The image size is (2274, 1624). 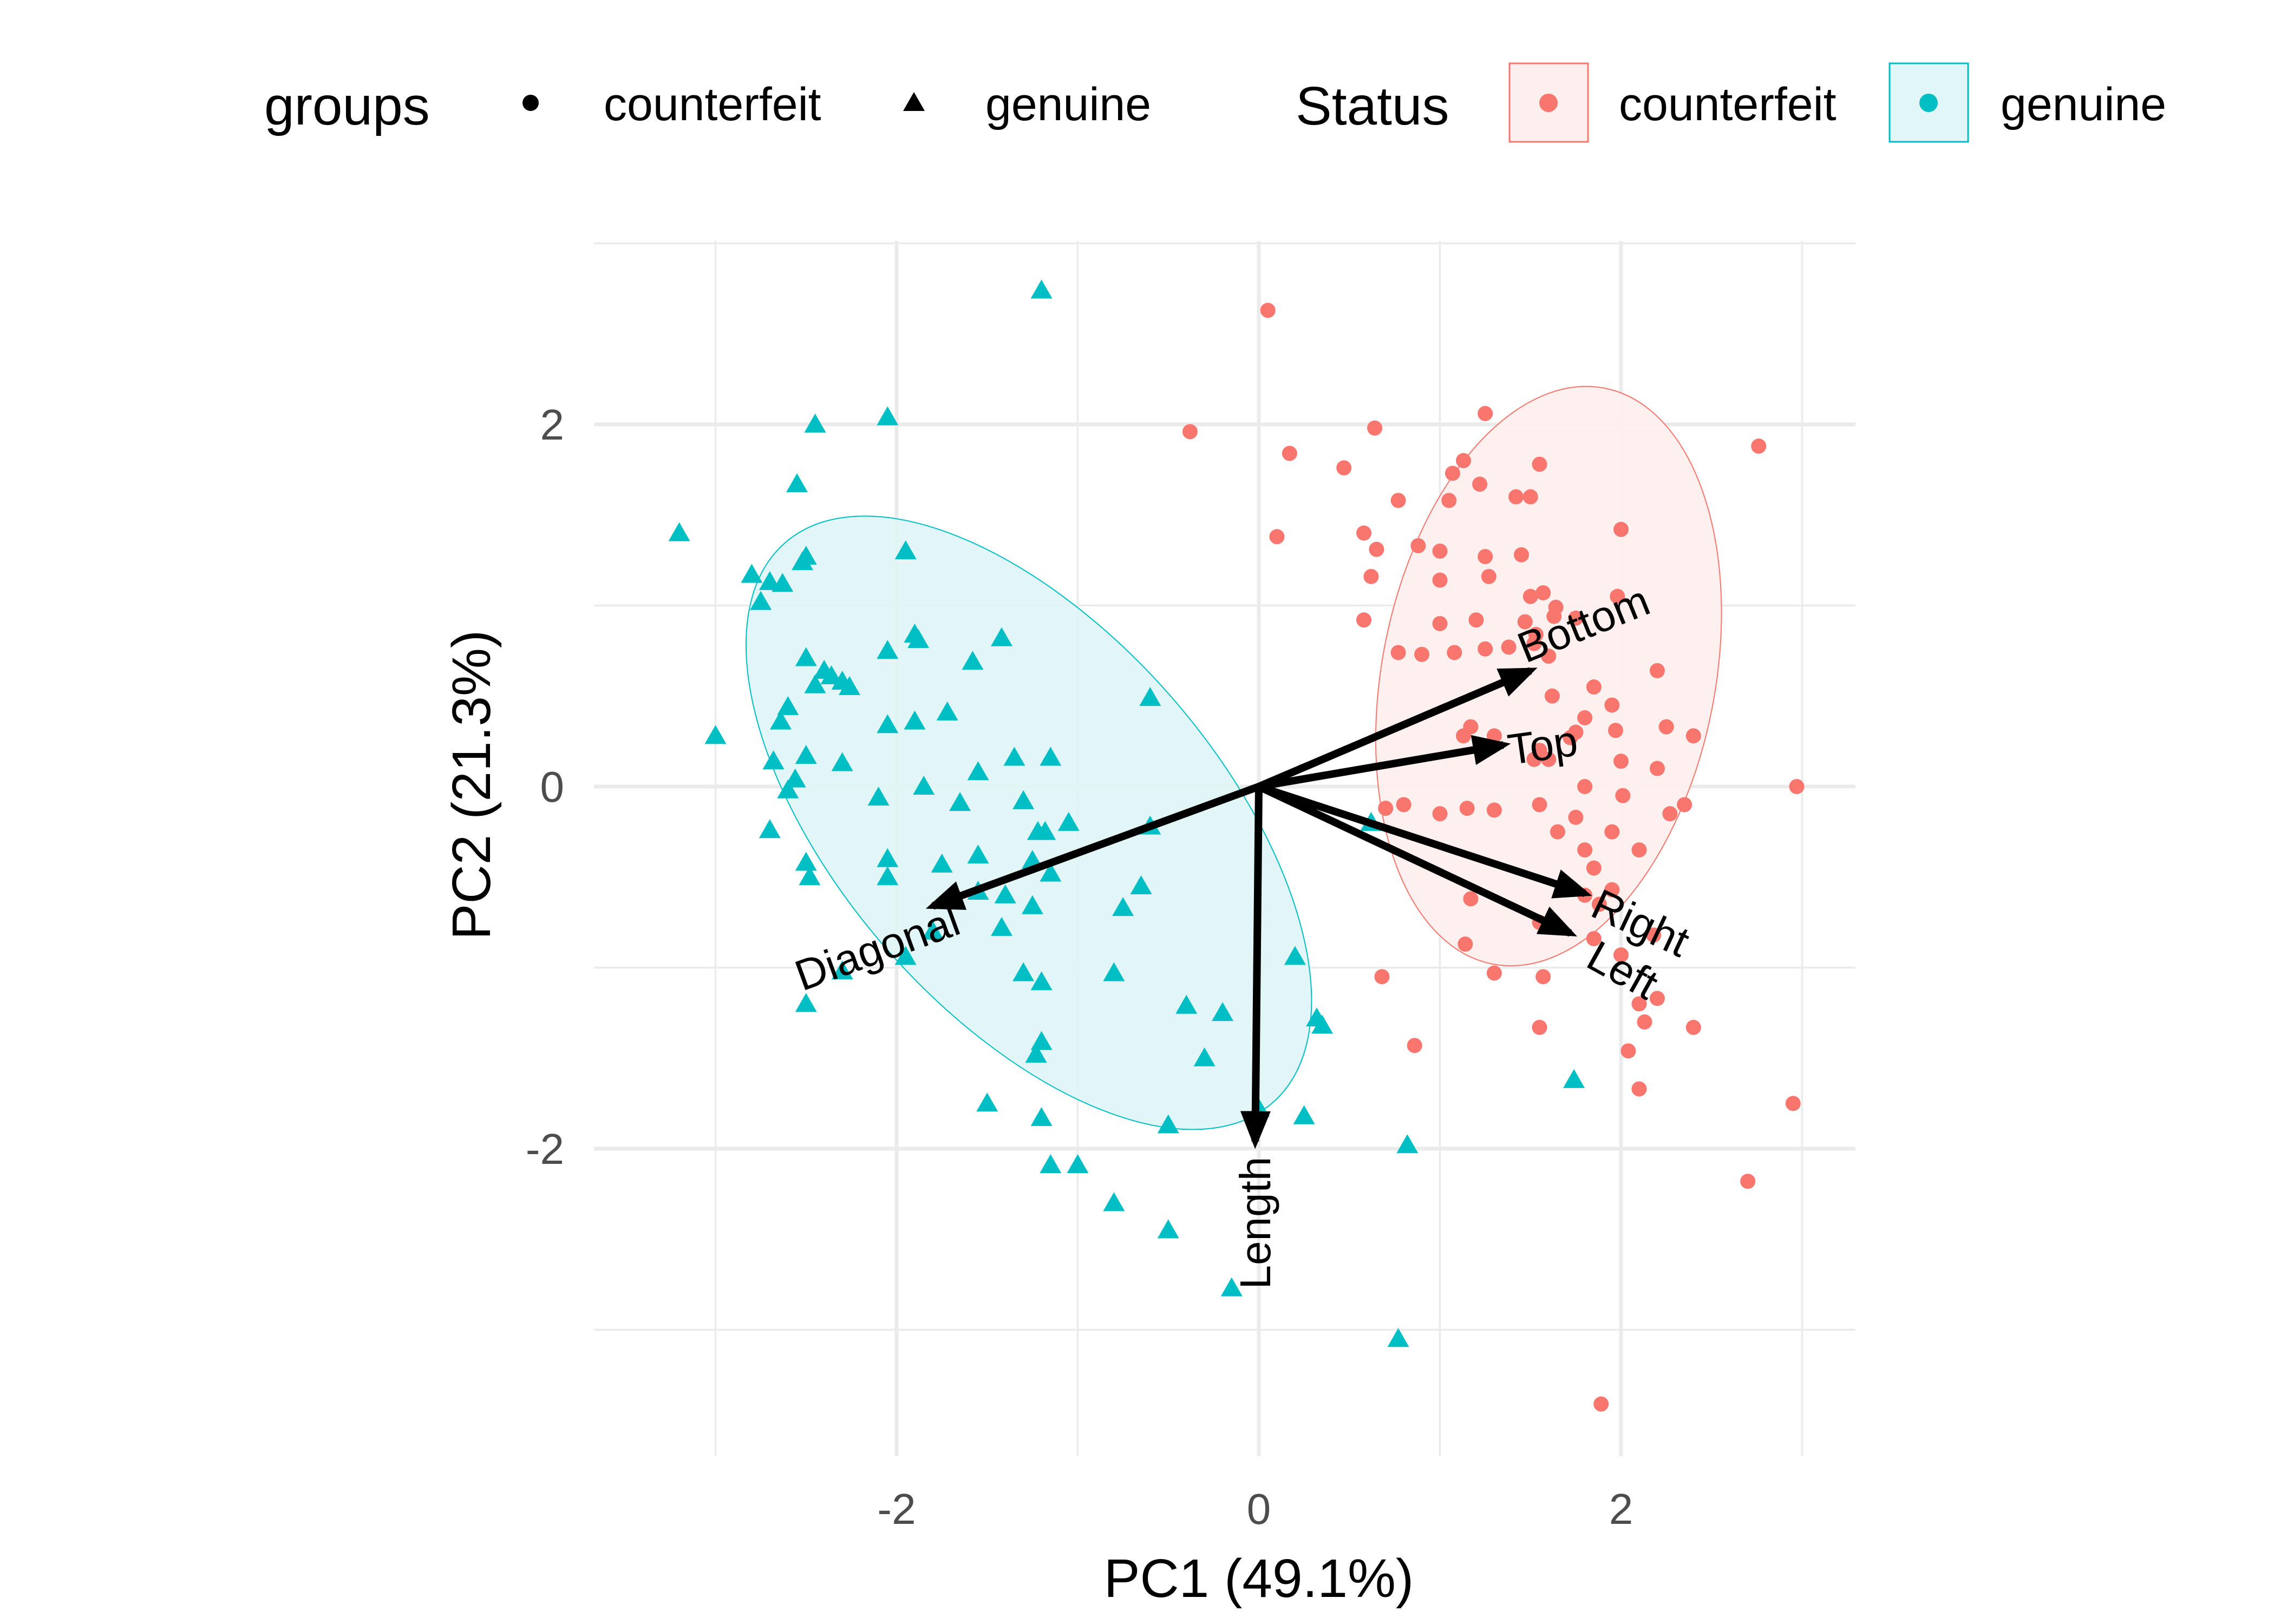 What do you see at coordinates (1929, 103) in the screenshot?
I see `legend-status-genuine-dot-icon` at bounding box center [1929, 103].